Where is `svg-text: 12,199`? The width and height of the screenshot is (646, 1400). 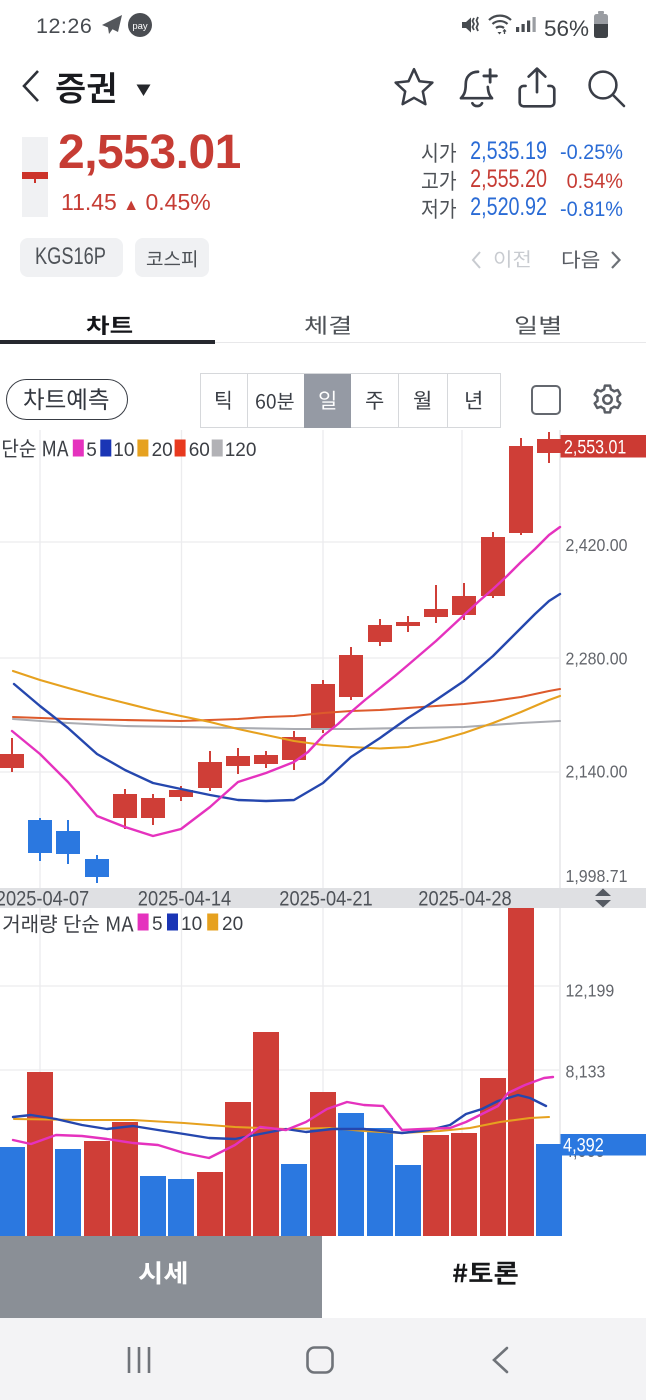 svg-text: 12,199 is located at coordinates (590, 991).